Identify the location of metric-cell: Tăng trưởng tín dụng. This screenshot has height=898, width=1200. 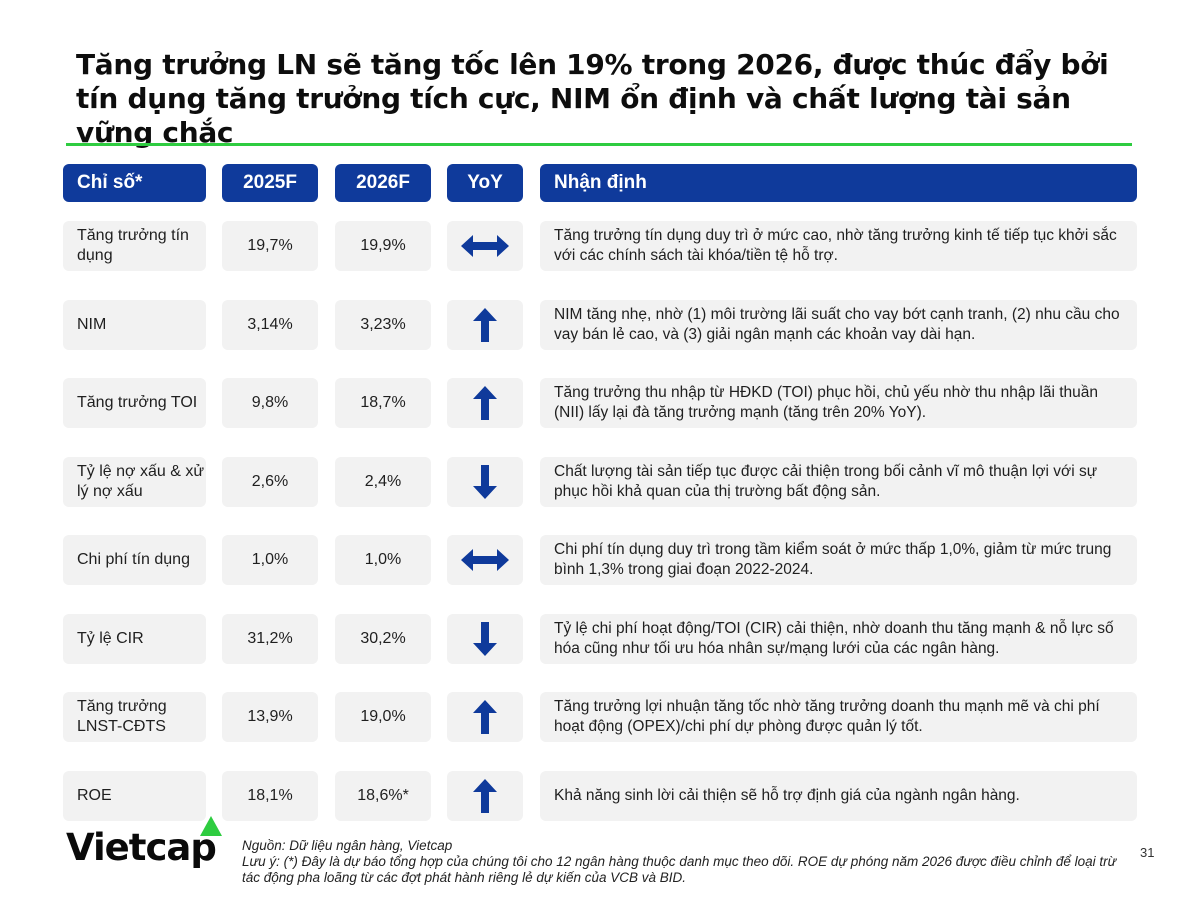
(134, 246).